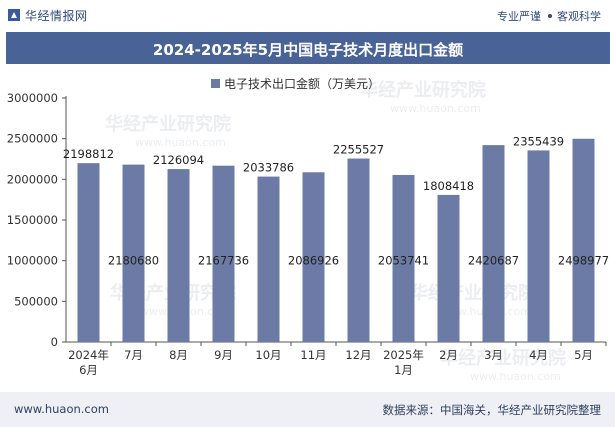 The width and height of the screenshot is (615, 427). Describe the element at coordinates (403, 261) in the screenshot. I see `data-label: 2053741` at that location.